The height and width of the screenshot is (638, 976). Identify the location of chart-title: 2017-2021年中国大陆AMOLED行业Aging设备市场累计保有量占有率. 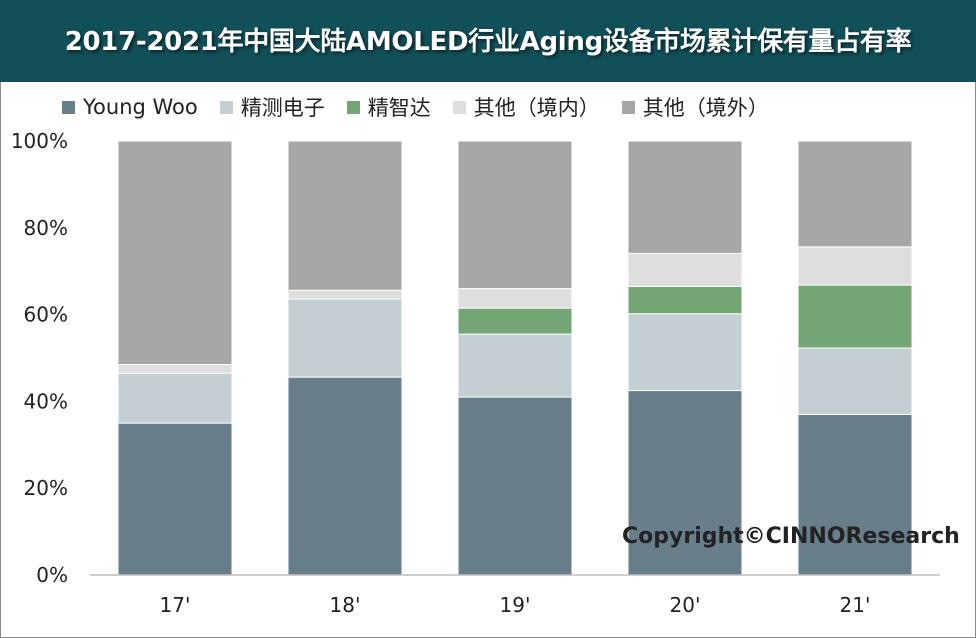
(488, 42).